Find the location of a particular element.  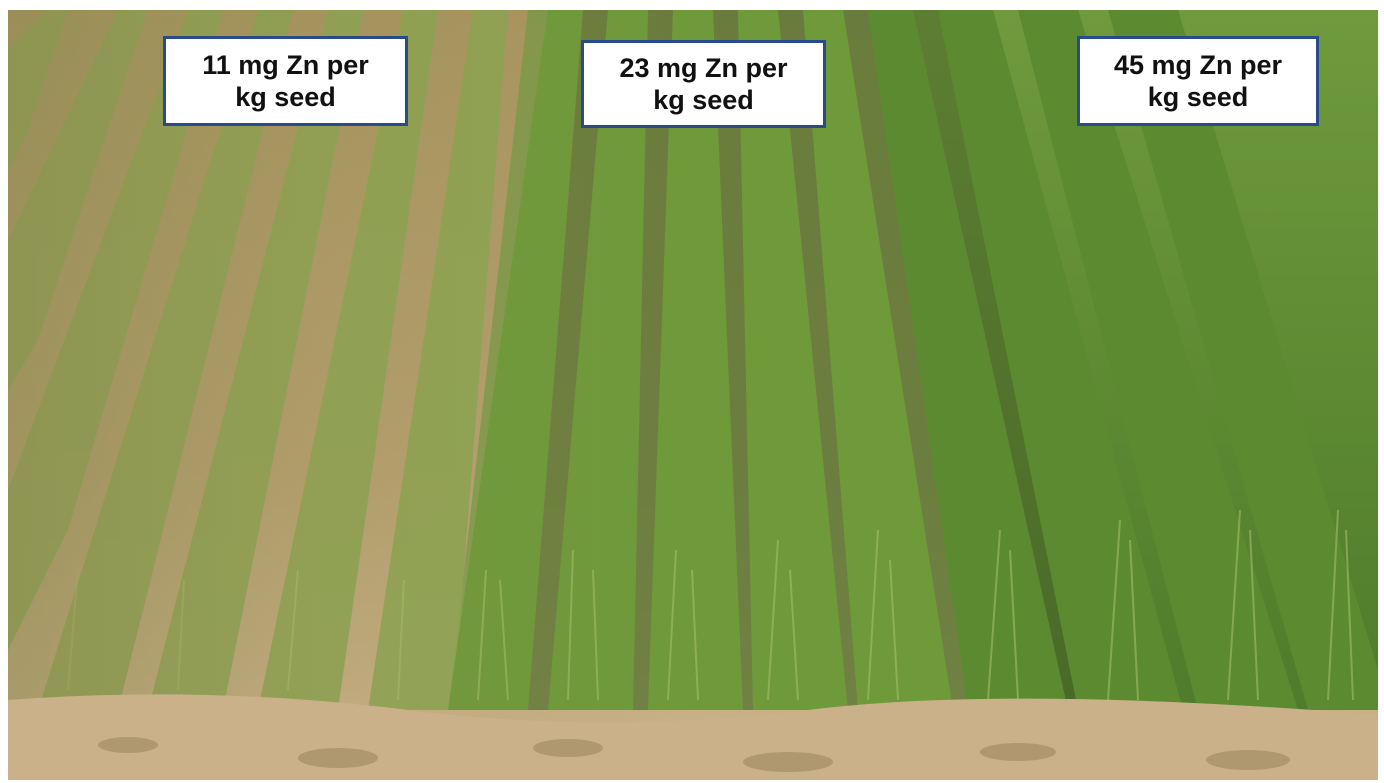

zn-label-high: 45 mg Zn per kg seed is located at coordinates (1198, 81).